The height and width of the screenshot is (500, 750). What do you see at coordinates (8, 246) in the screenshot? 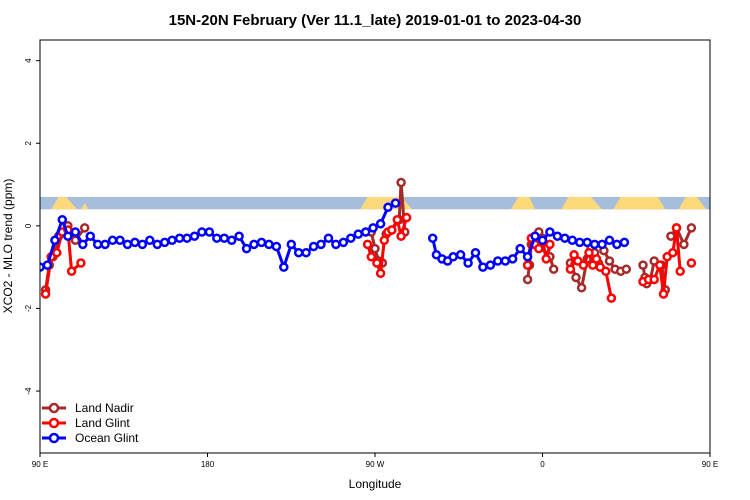
I see `y-axis-label: XCO2 - MLO trend (ppm)` at bounding box center [8, 246].